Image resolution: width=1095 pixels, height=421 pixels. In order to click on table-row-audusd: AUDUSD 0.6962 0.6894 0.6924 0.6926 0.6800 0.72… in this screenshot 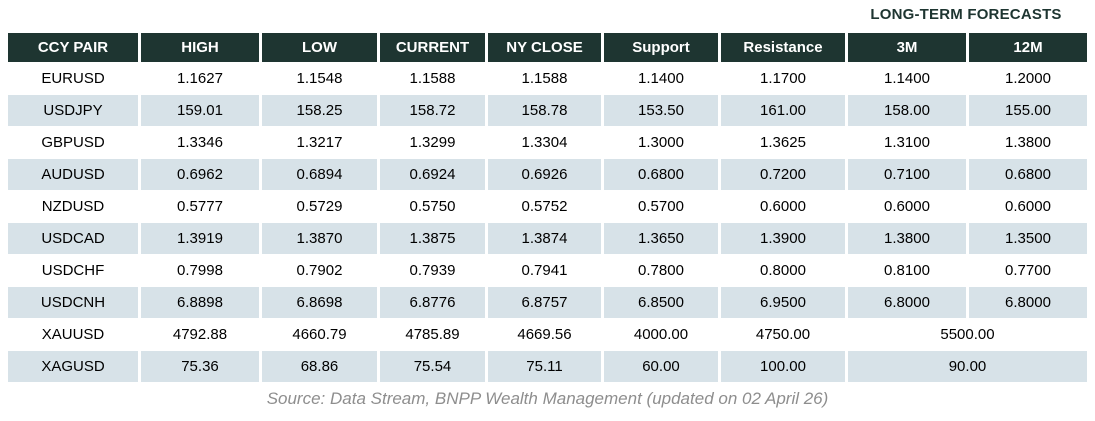, I will do `click(547, 174)`.